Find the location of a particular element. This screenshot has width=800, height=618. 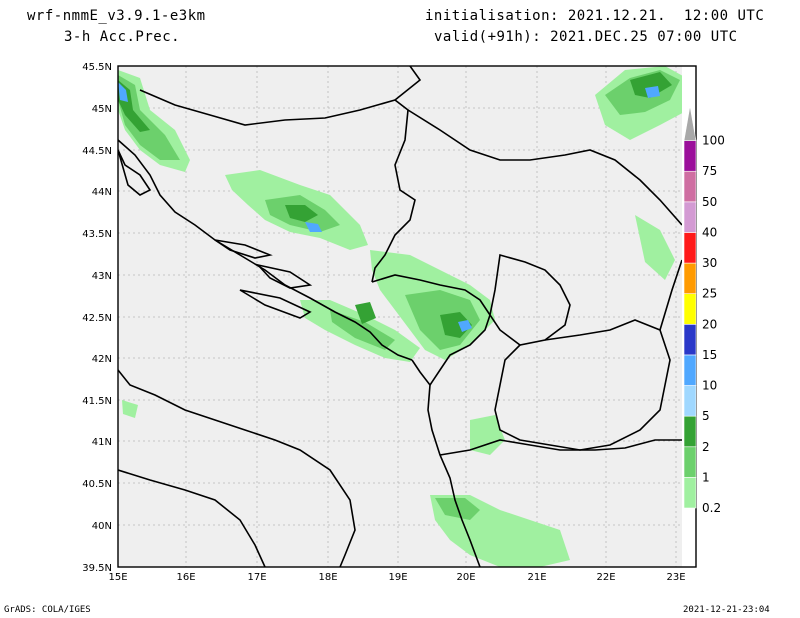

lat-label: 40.5N is located at coordinates (97, 484).